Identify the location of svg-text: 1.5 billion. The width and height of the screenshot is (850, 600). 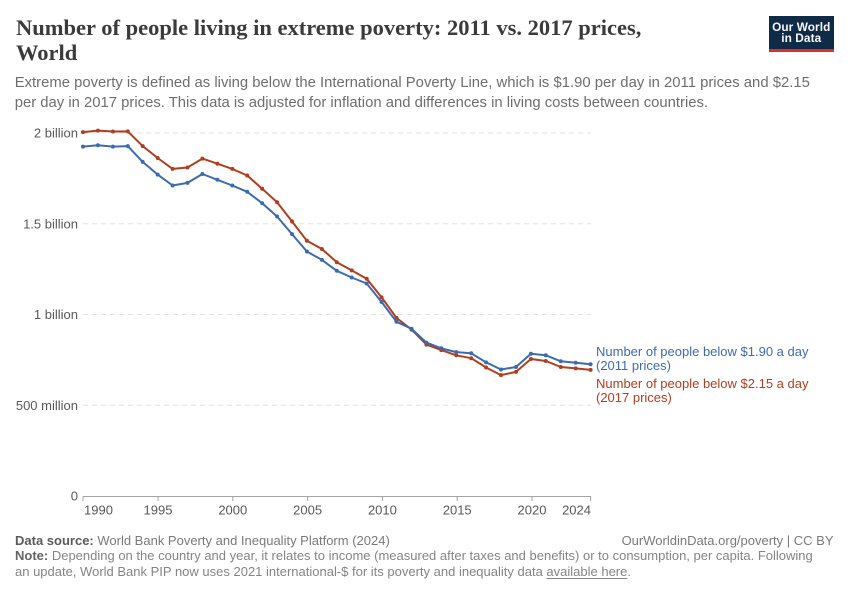
(50, 223).